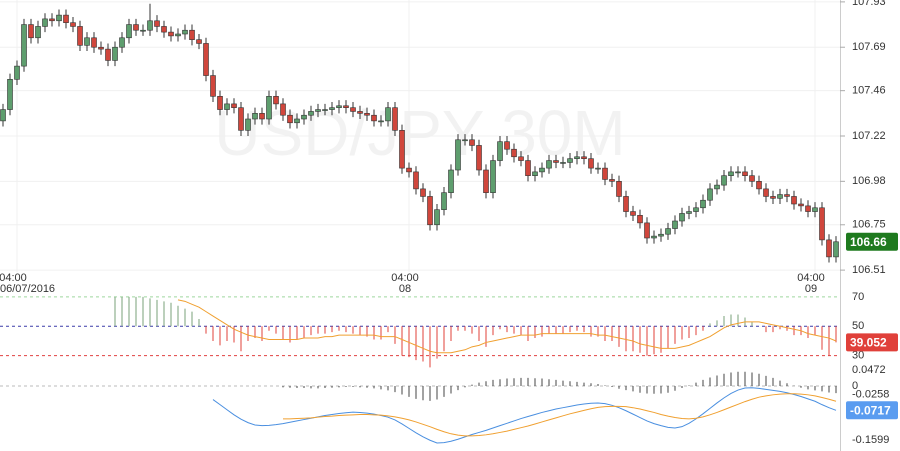  I want to click on rsi-tick-label: 70, so click(858, 297).